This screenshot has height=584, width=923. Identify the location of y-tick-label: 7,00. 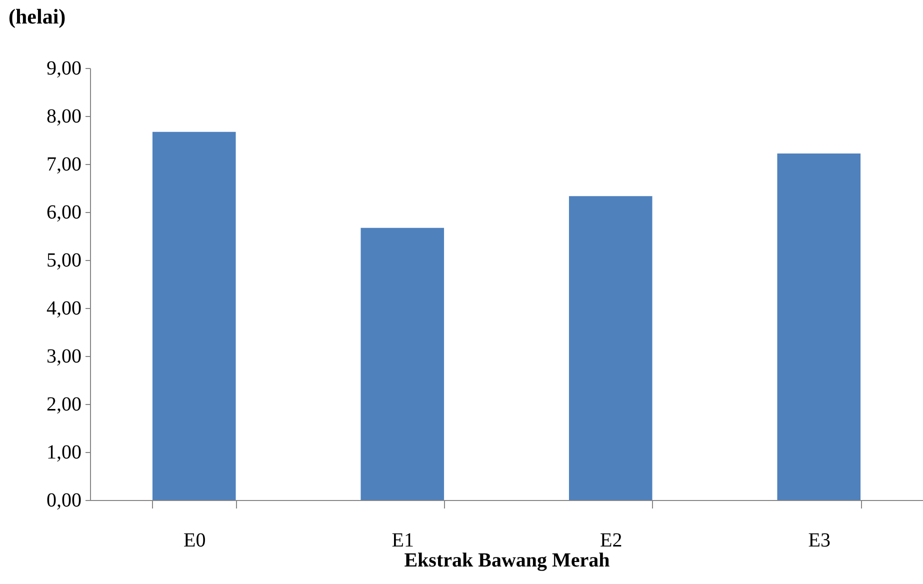
(64, 165).